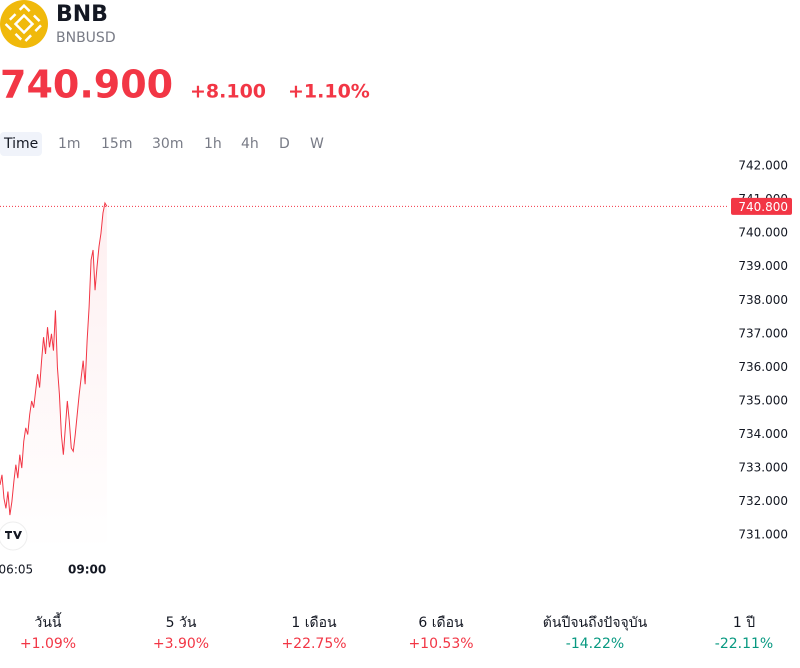 The height and width of the screenshot is (668, 800). I want to click on timeframe-tab: 1m, so click(69, 144).